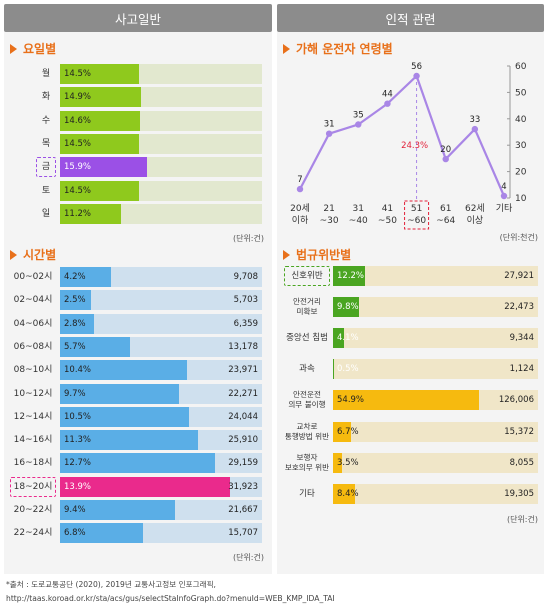 This screenshot has width=548, height=610. What do you see at coordinates (307, 493) in the screenshot?
I see `law-label-line: 기타` at bounding box center [307, 493].